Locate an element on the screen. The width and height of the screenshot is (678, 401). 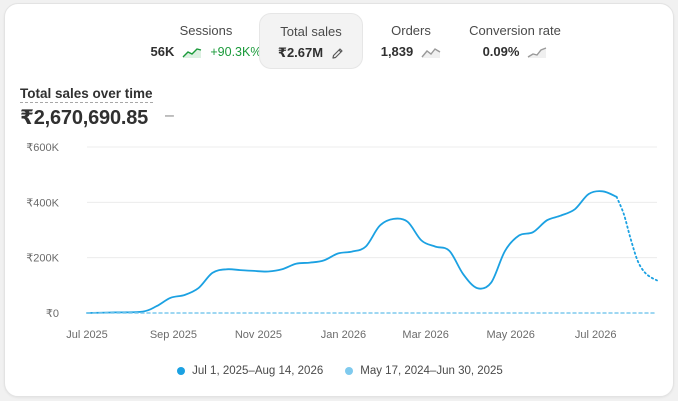
x-tick-label: Sep 2025 is located at coordinates (173, 335).